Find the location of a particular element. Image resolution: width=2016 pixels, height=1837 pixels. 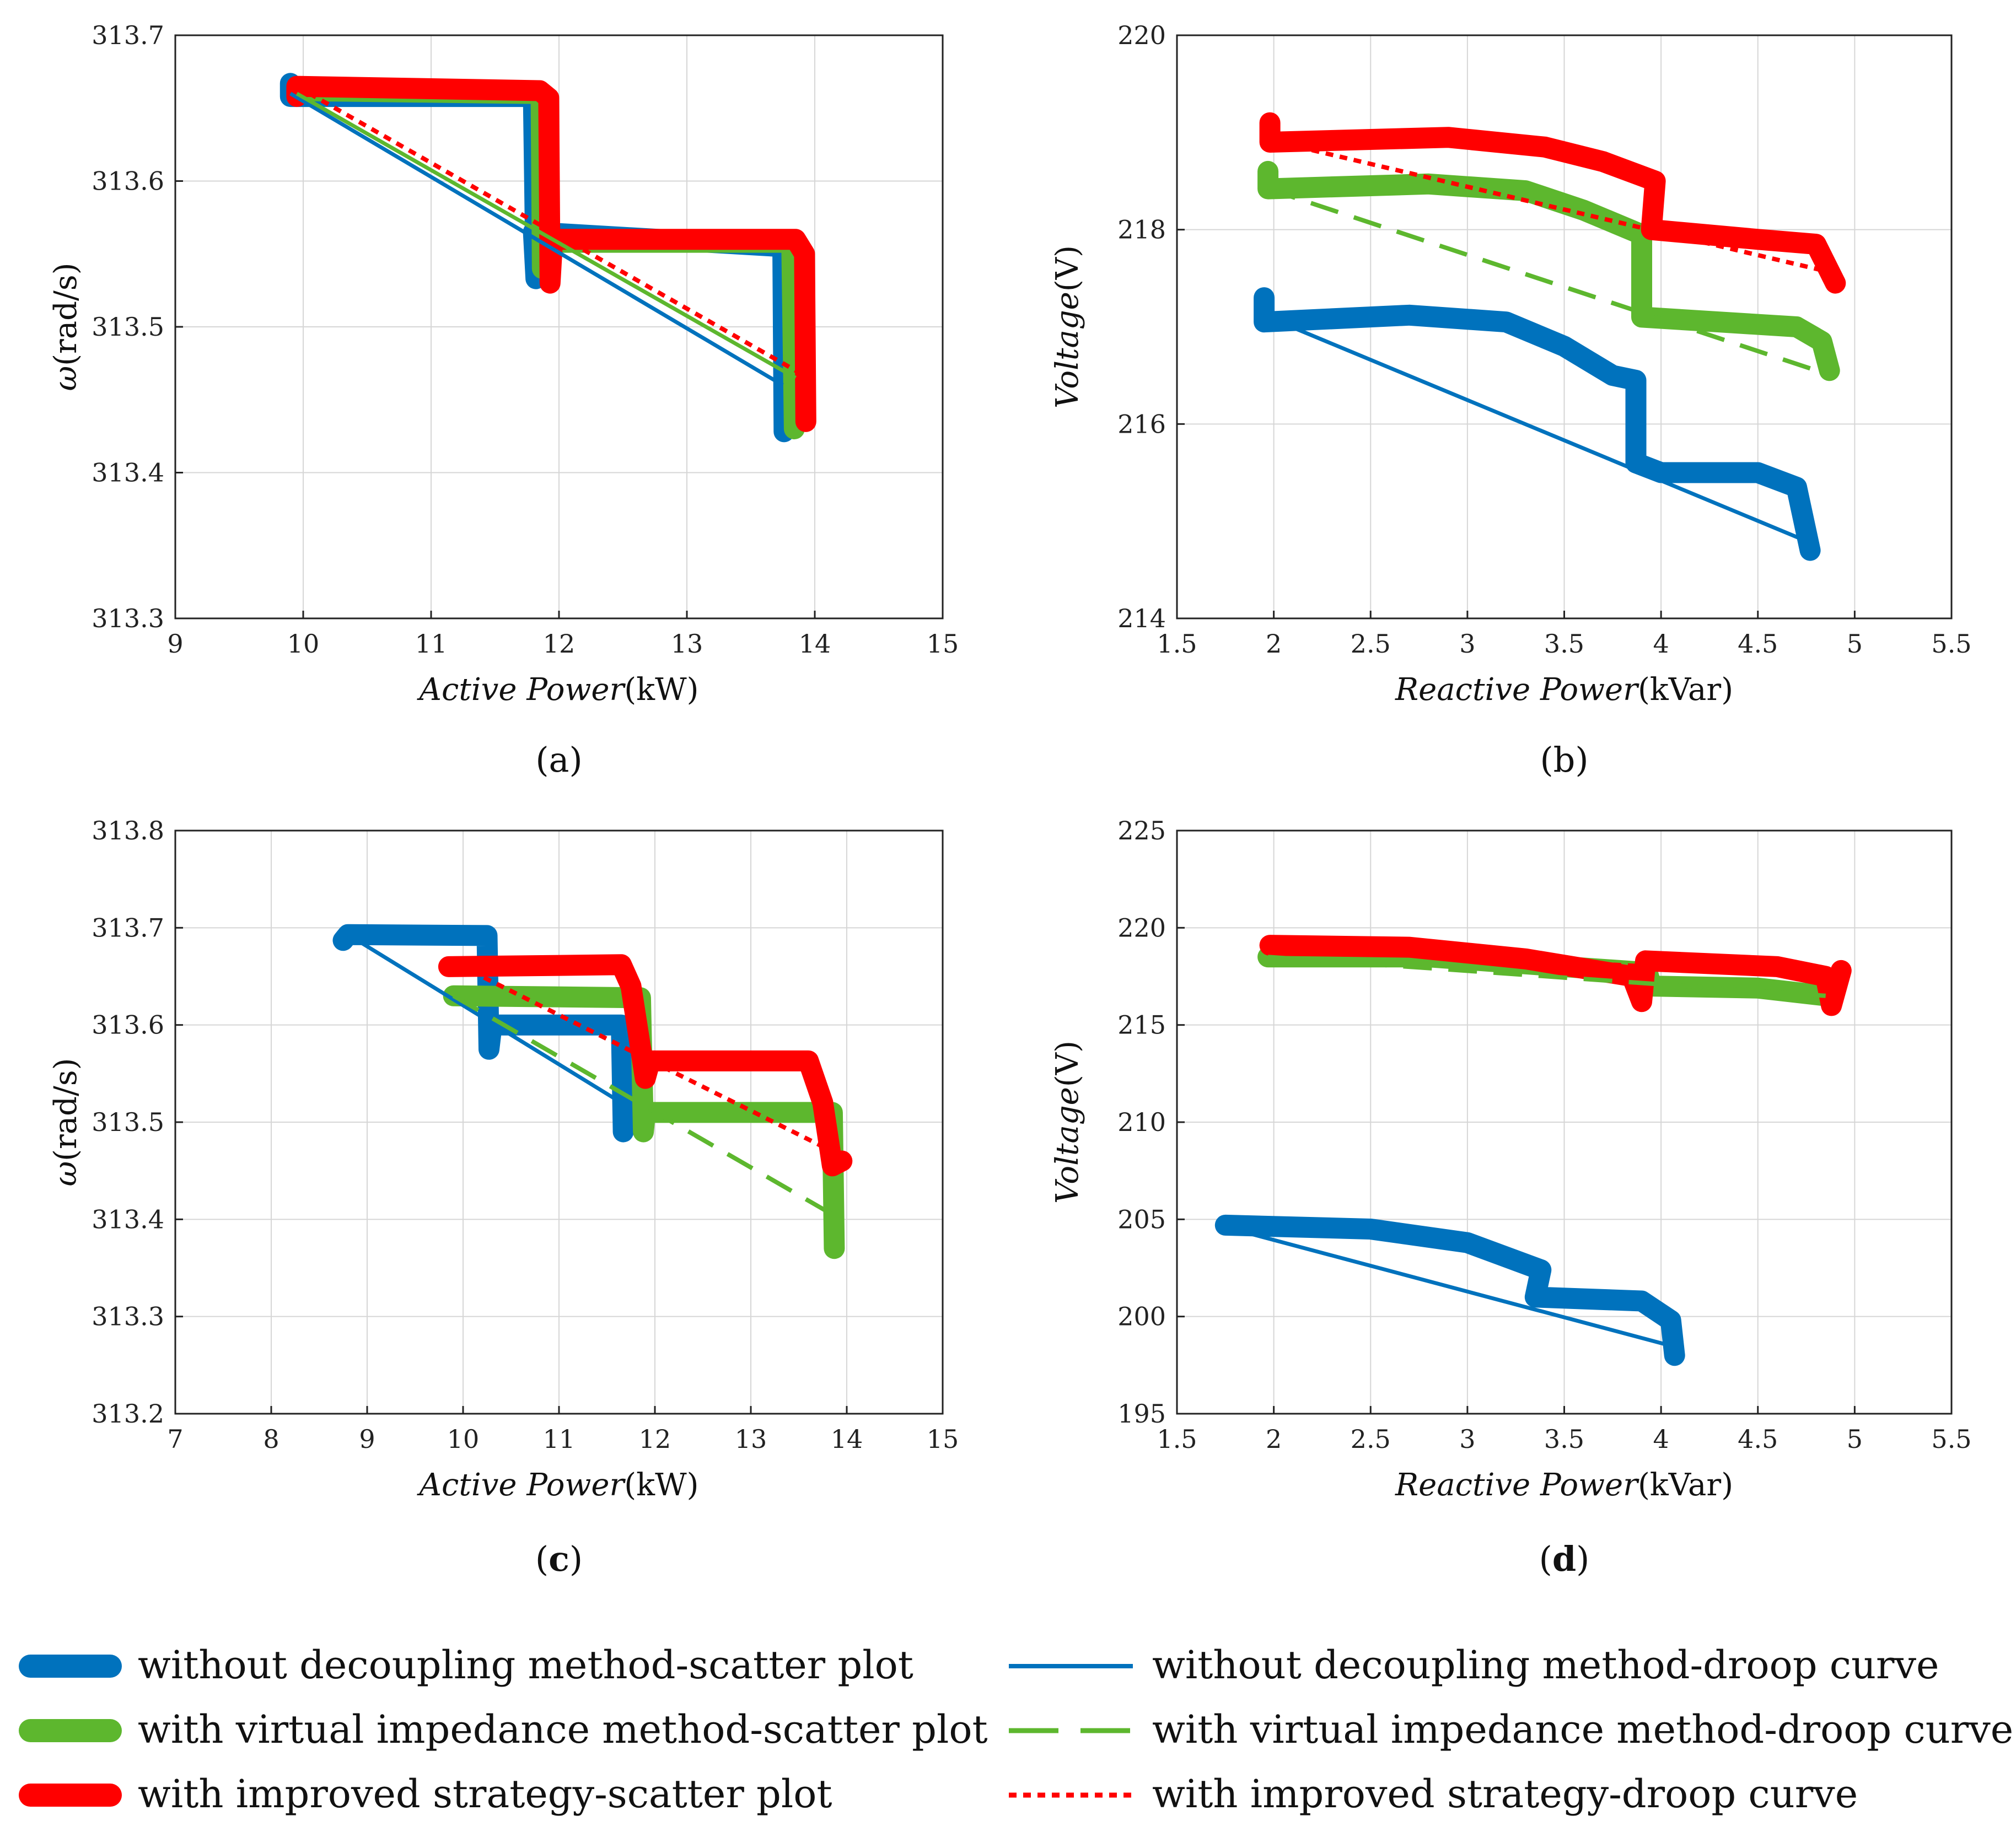

x-axis-label: Active Power(kW) is located at coordinates (558, 690).